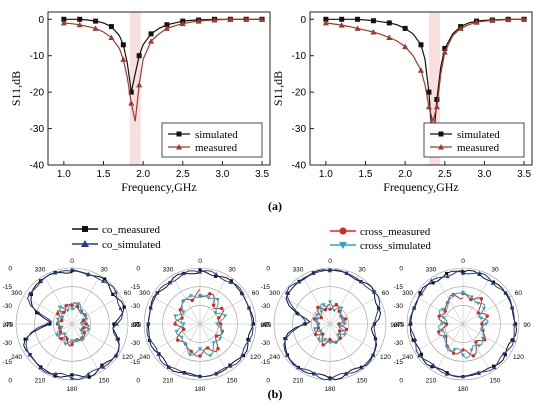 This screenshot has width=550, height=405. What do you see at coordinates (326, 174) in the screenshot?
I see `x-tick-label: 1.0` at bounding box center [326, 174].